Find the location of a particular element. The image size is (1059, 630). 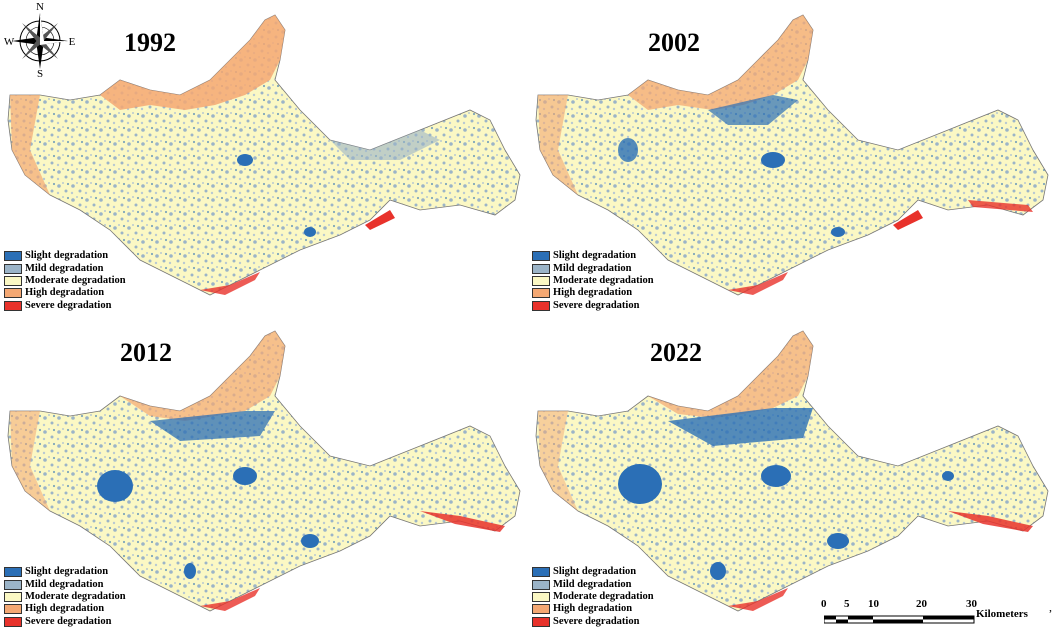

compass-n: N is located at coordinates (40, 7).